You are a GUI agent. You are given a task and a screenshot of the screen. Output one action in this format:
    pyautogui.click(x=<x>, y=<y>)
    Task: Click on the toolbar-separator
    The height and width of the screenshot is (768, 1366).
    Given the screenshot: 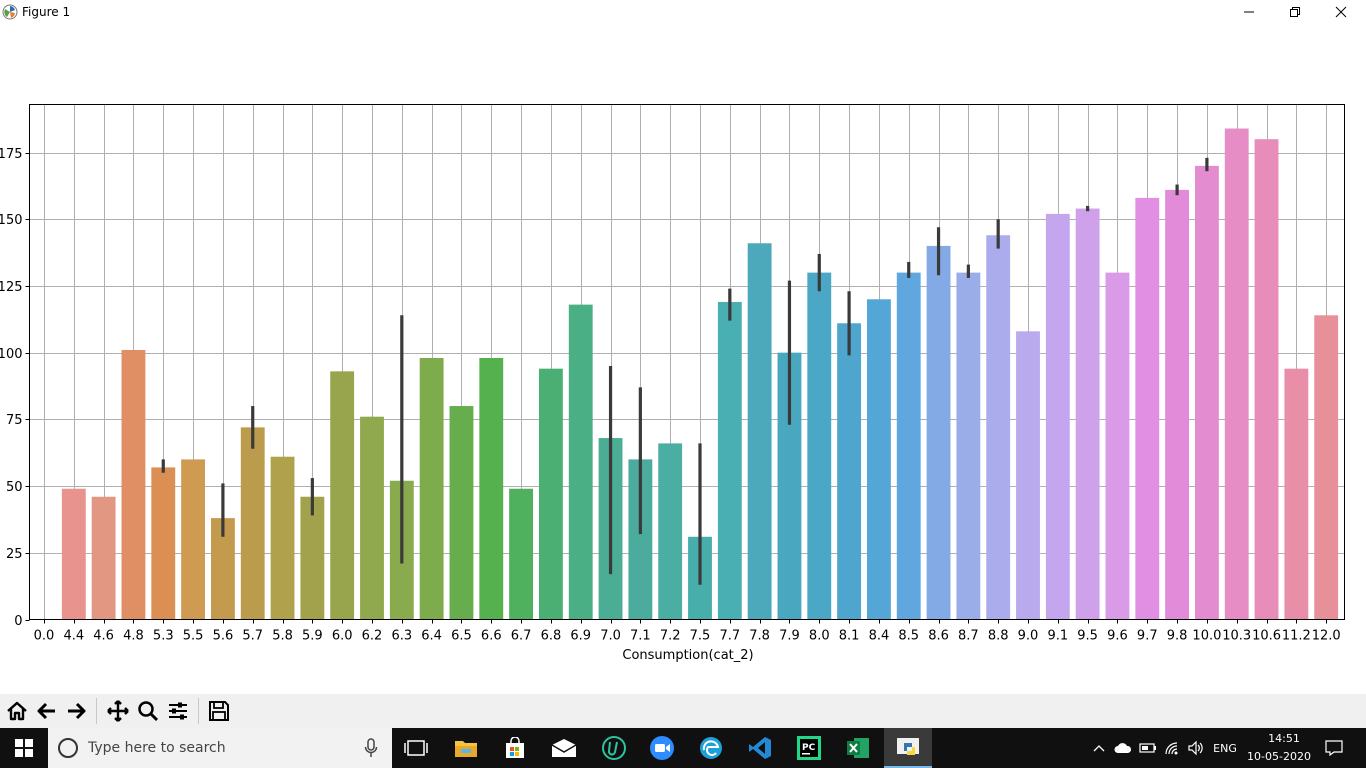 What is the action you would take?
    pyautogui.click(x=96, y=711)
    